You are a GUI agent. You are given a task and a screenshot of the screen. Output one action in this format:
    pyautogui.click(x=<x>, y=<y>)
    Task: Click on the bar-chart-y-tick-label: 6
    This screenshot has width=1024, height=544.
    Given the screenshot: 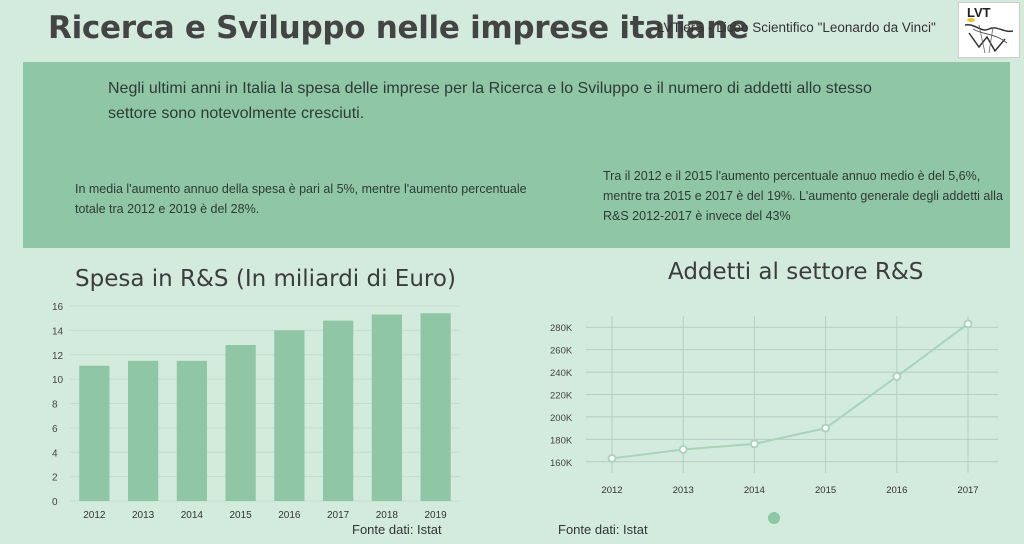 What is the action you would take?
    pyautogui.click(x=55, y=429)
    